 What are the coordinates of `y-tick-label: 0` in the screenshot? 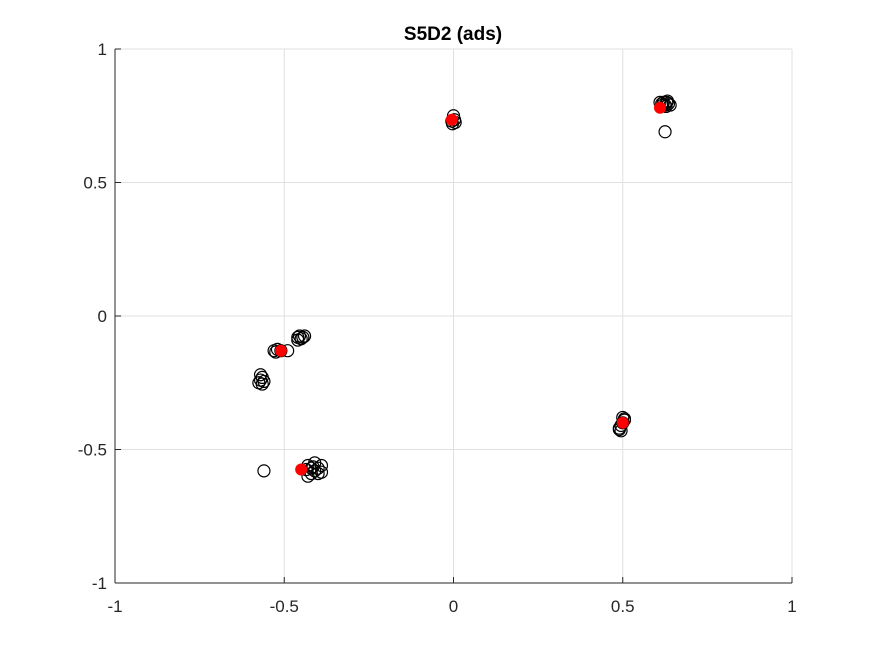 It's located at (102, 316).